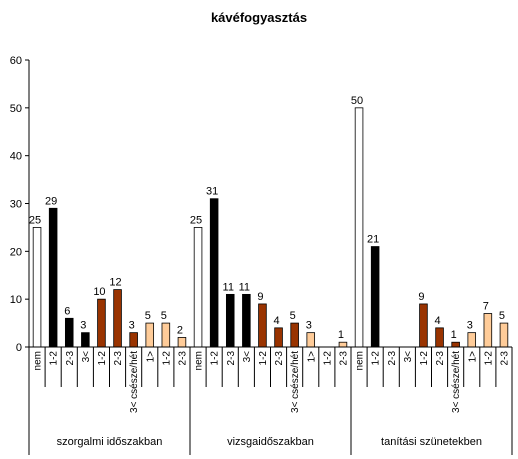  Describe the element at coordinates (67, 311) in the screenshot. I see `data-label: 6` at that location.